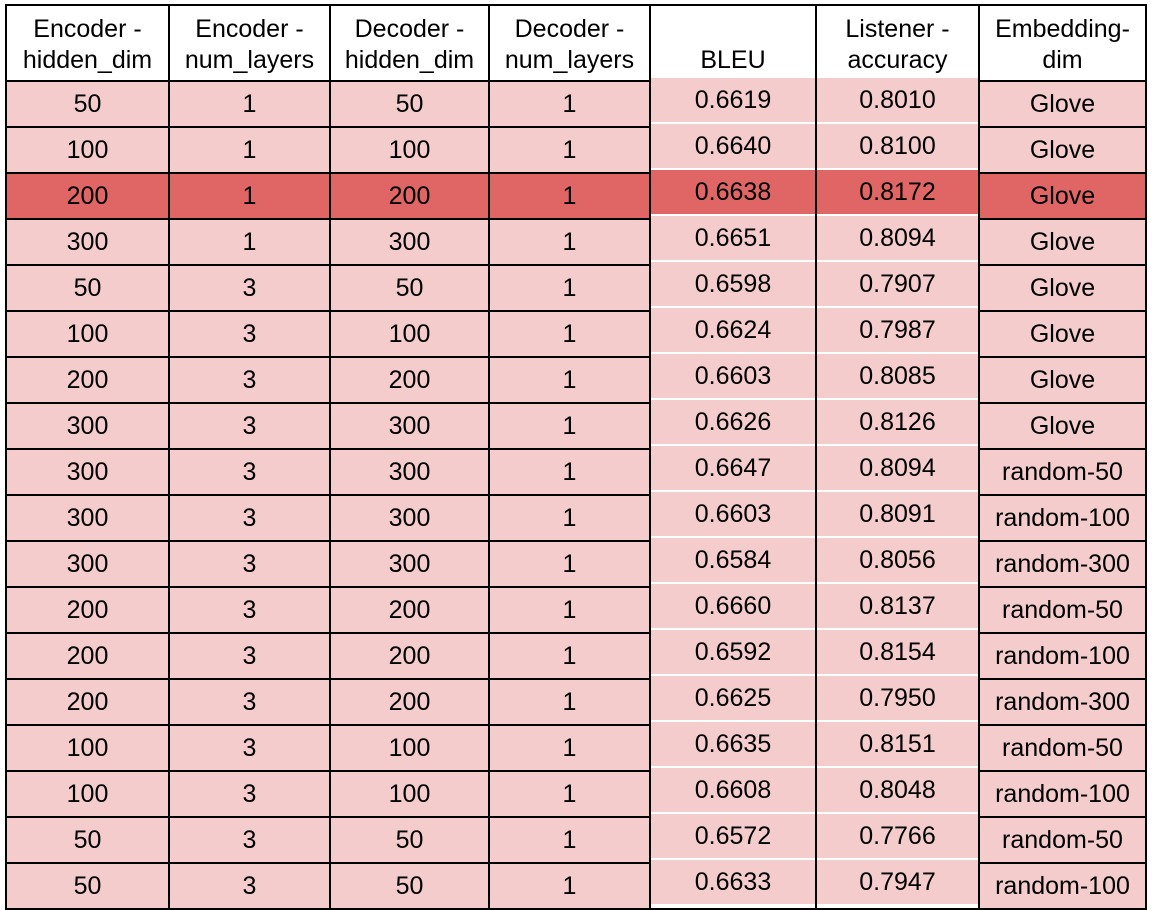 The width and height of the screenshot is (1152, 910). I want to click on column-header-encoder-num-layers: Encoder - num_layers, so click(249, 43).